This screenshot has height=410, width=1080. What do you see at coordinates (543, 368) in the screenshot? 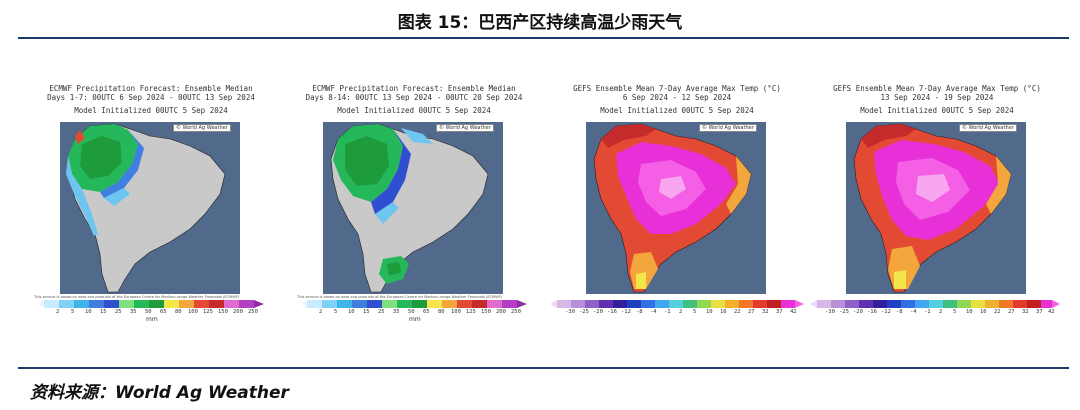
I see `bottom-rule` at bounding box center [543, 368].